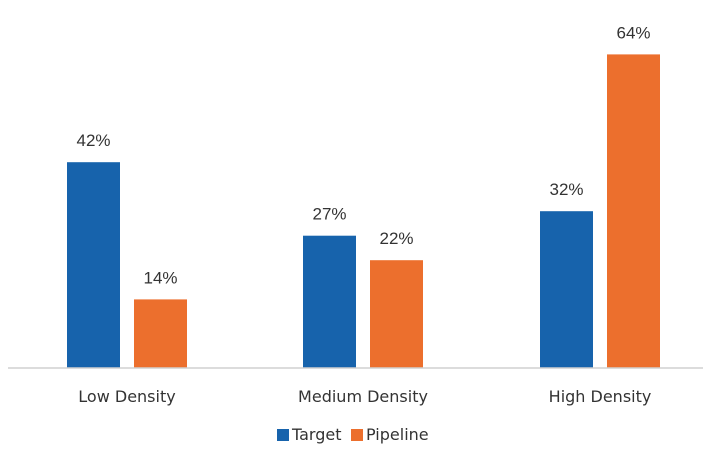  What do you see at coordinates (283, 435) in the screenshot?
I see `legend-swatch-target` at bounding box center [283, 435].